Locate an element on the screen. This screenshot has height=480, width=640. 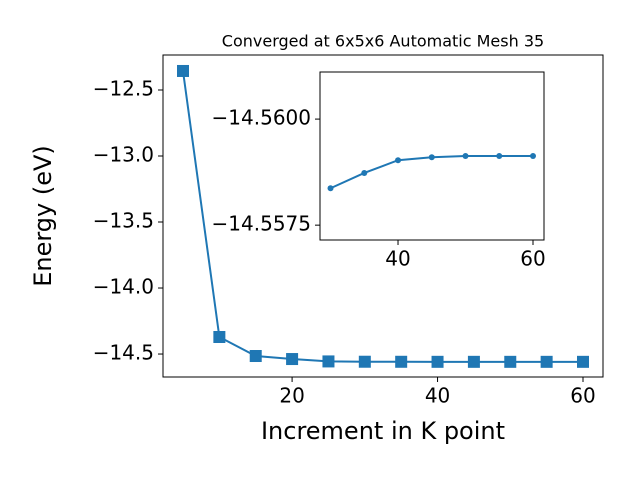
y-tick-label: −14.0 is located at coordinates (123, 287).